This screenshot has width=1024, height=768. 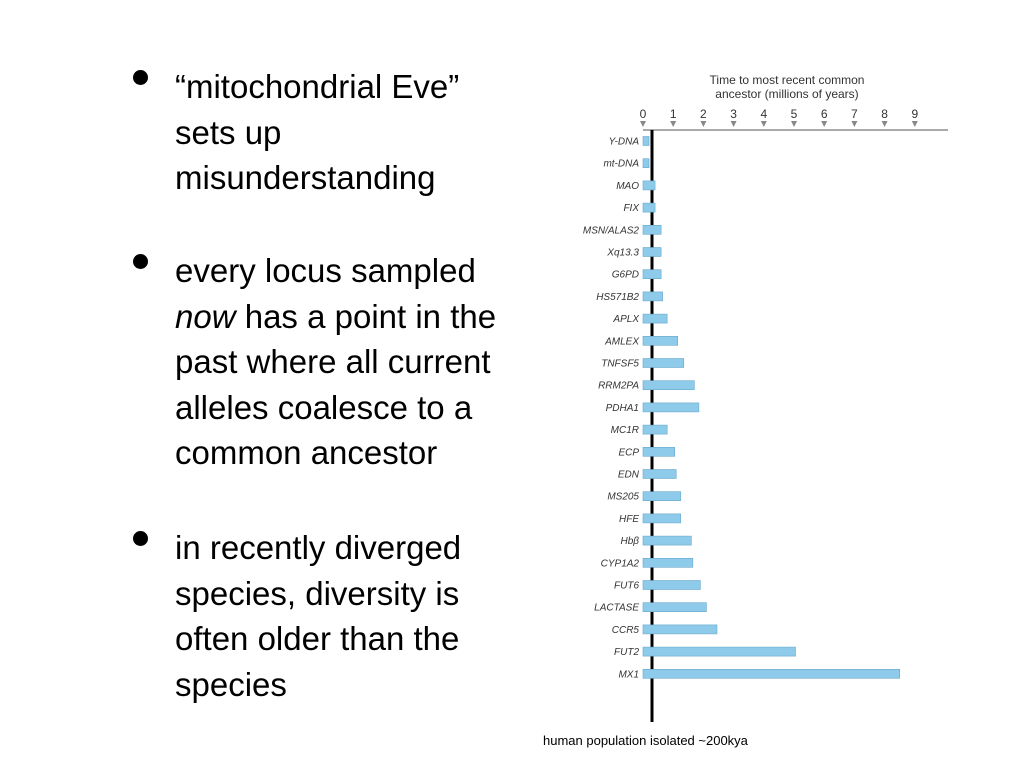 I want to click on category-label: CYP1A2, so click(x=620, y=563).